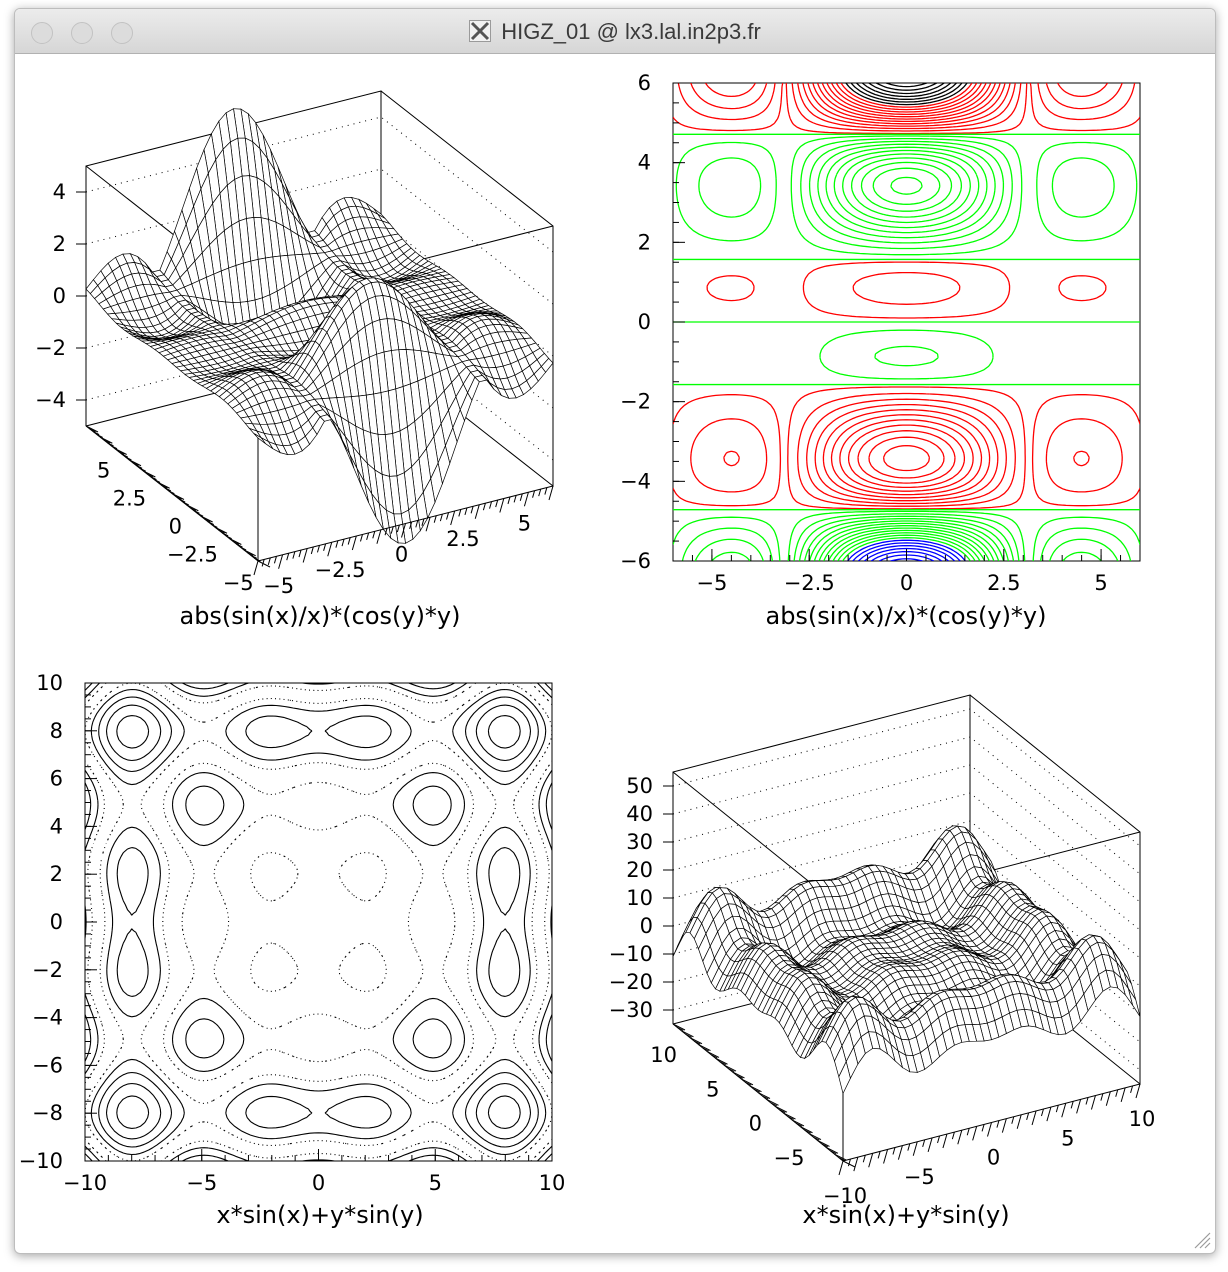  I want to click on title-bar: HIGZ_01 @ lx3.lal.in2p3.fr, so click(615, 31).